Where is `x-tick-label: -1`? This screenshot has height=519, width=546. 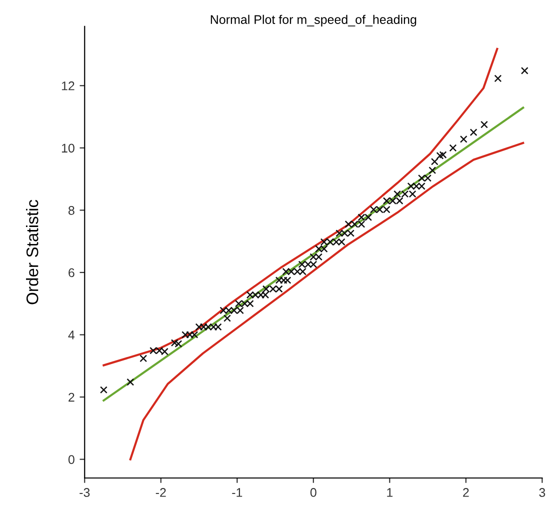 x-tick-label: -1 is located at coordinates (237, 492).